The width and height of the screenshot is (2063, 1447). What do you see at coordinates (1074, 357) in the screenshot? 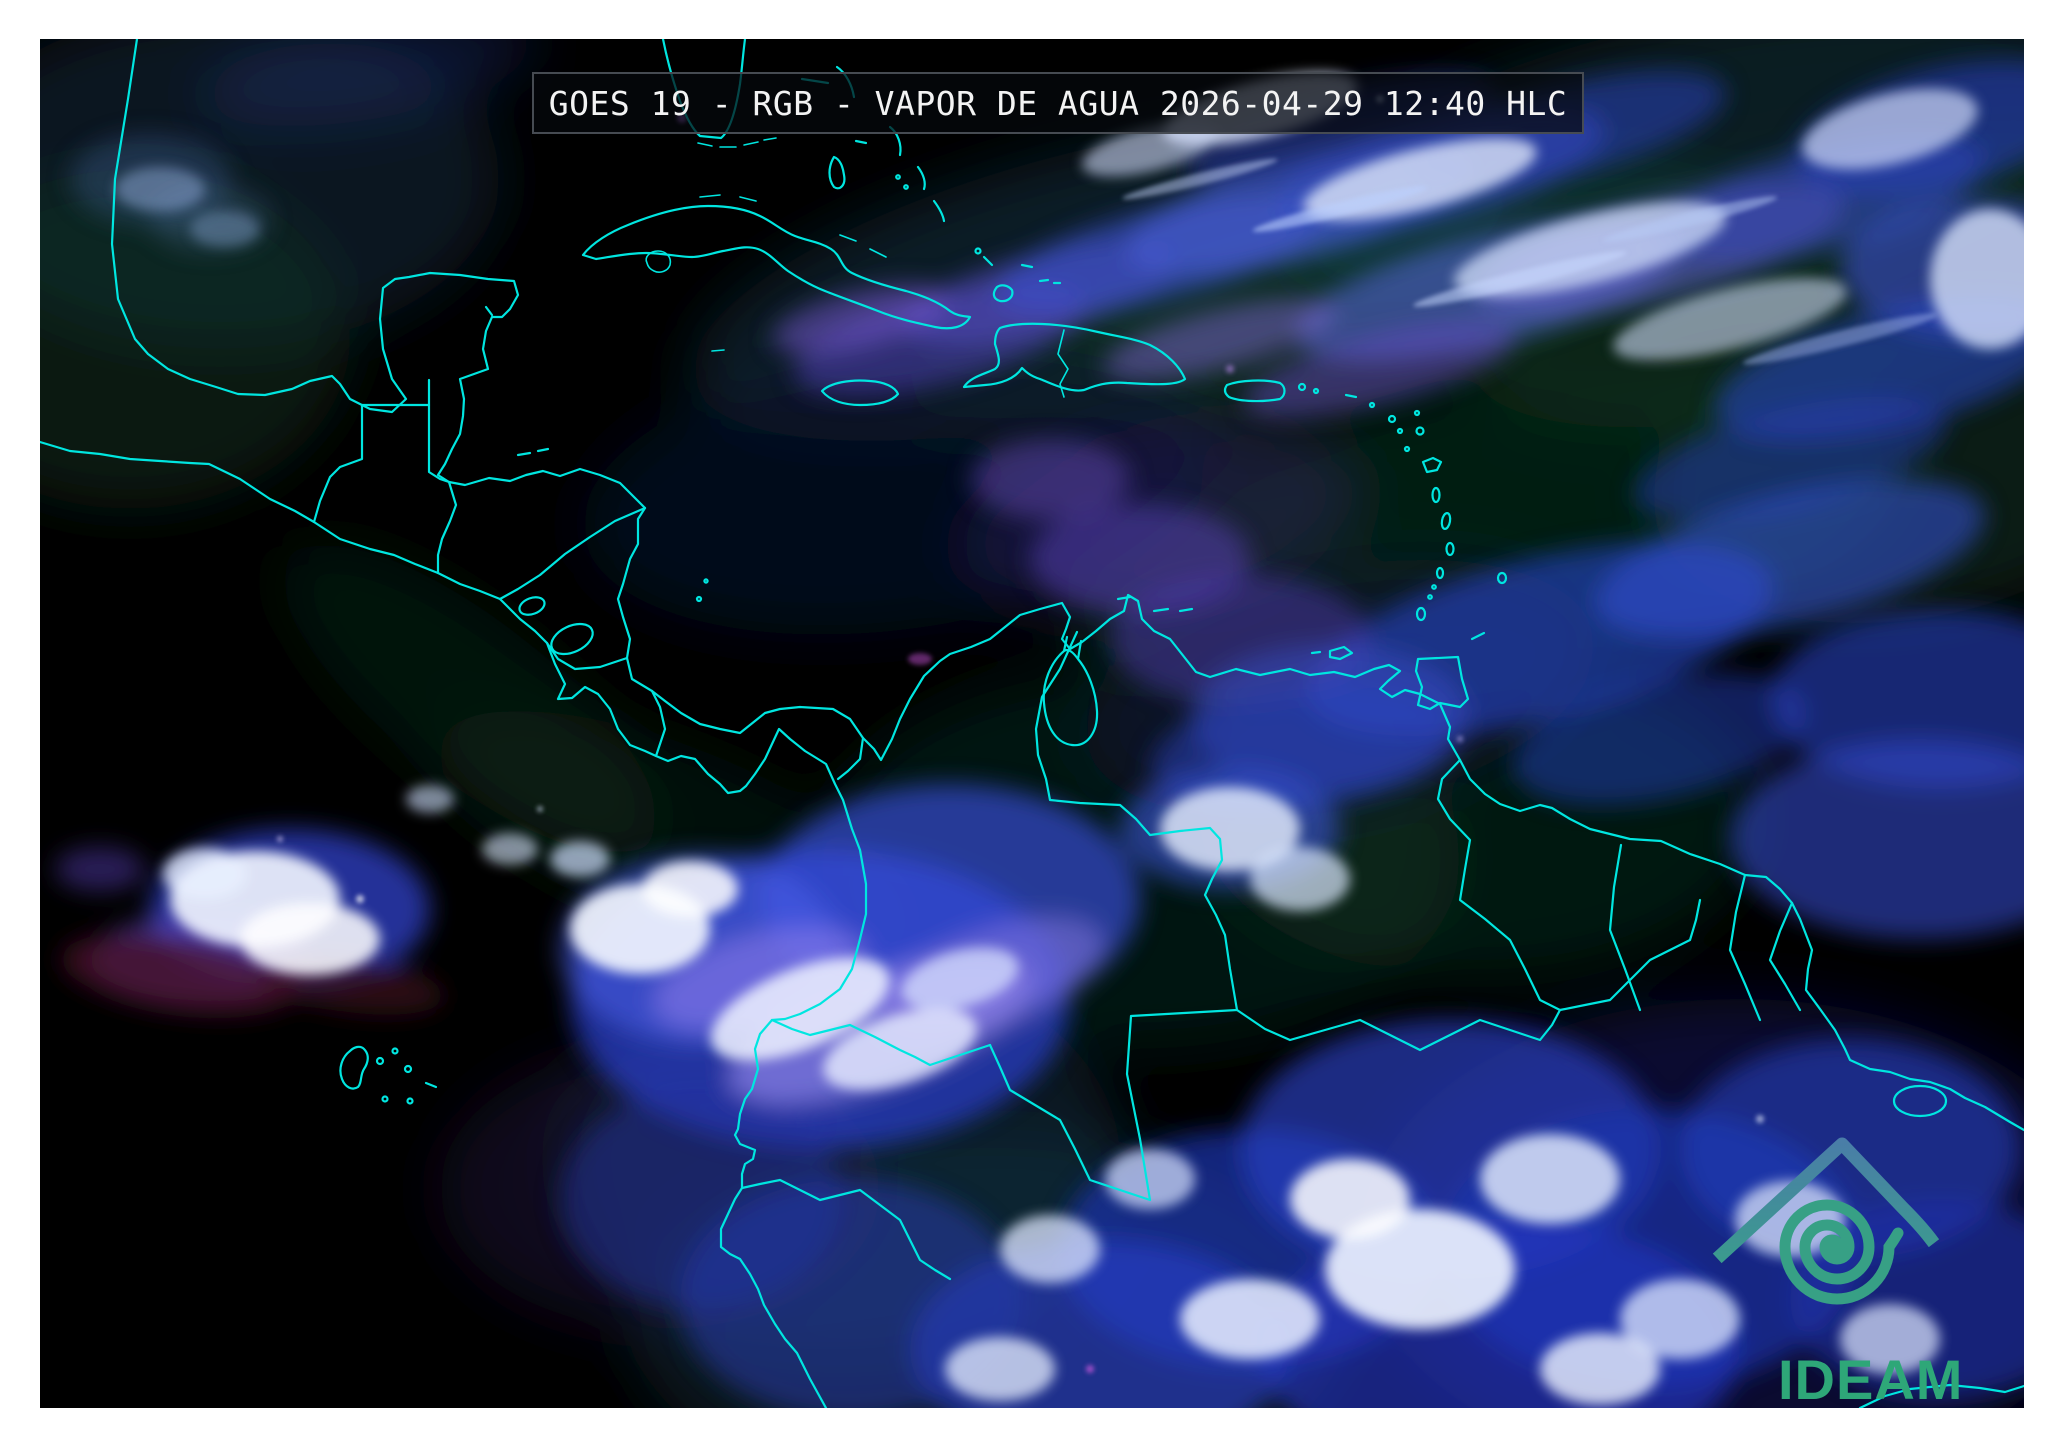
I see `hispaniola-outline` at bounding box center [1074, 357].